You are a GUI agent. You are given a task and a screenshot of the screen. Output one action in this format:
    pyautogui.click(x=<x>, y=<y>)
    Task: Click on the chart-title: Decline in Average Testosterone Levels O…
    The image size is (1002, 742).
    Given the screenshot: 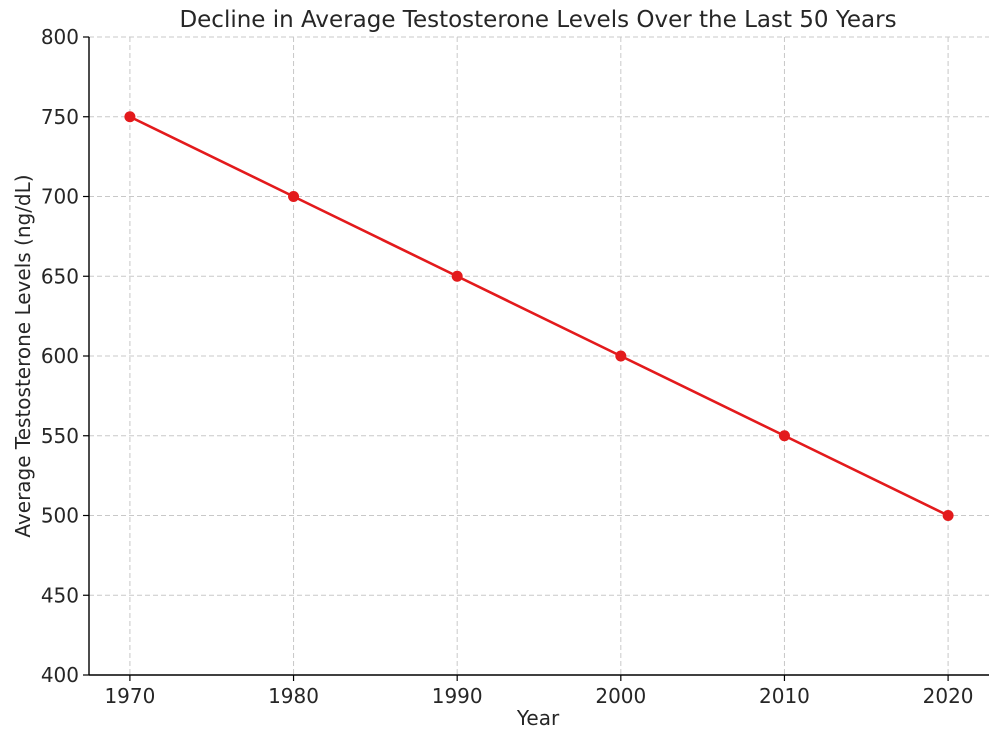 What is the action you would take?
    pyautogui.click(x=537, y=20)
    